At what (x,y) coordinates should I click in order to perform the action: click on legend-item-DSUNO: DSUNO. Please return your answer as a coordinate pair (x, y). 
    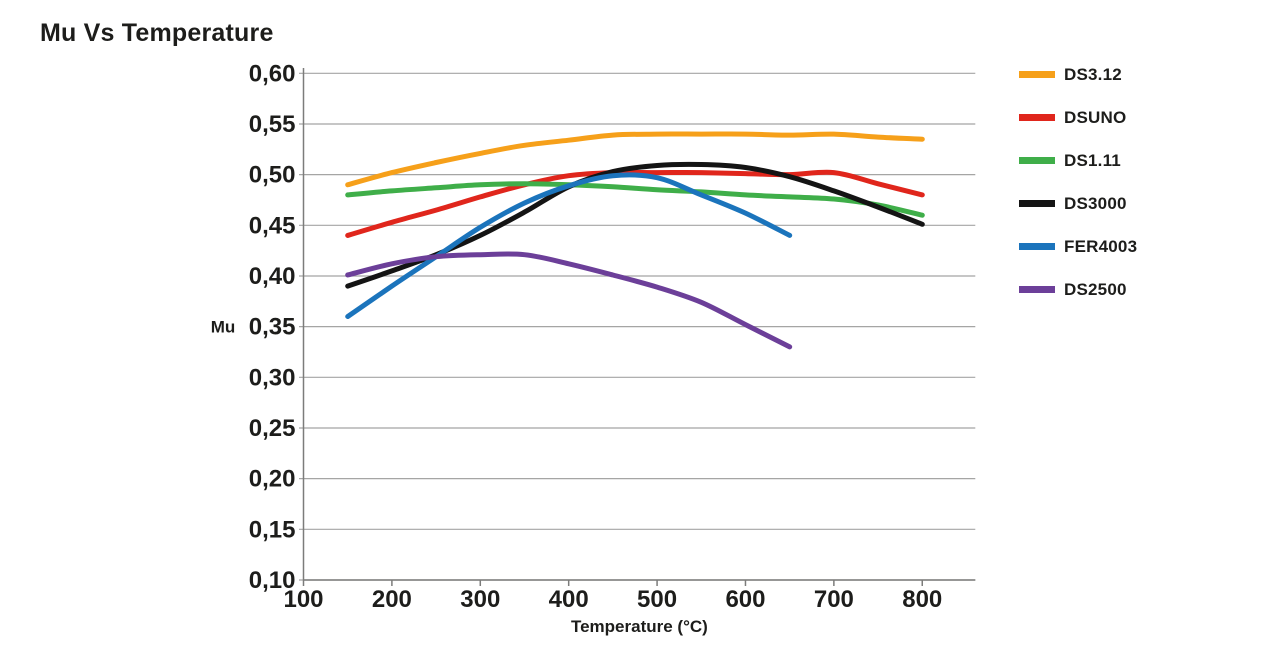
    Looking at the image, I should click on (1078, 117).